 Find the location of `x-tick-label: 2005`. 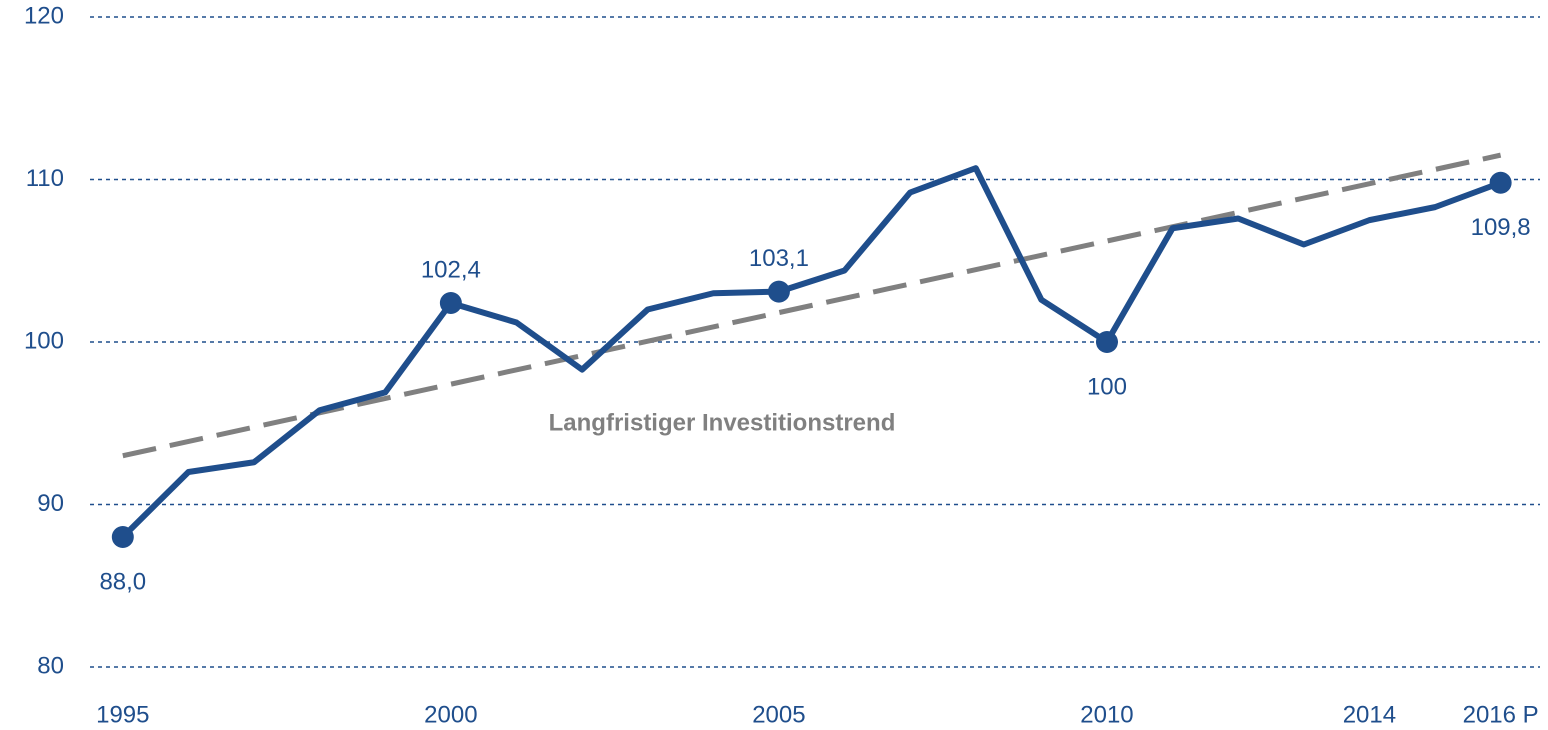

x-tick-label: 2005 is located at coordinates (778, 714).